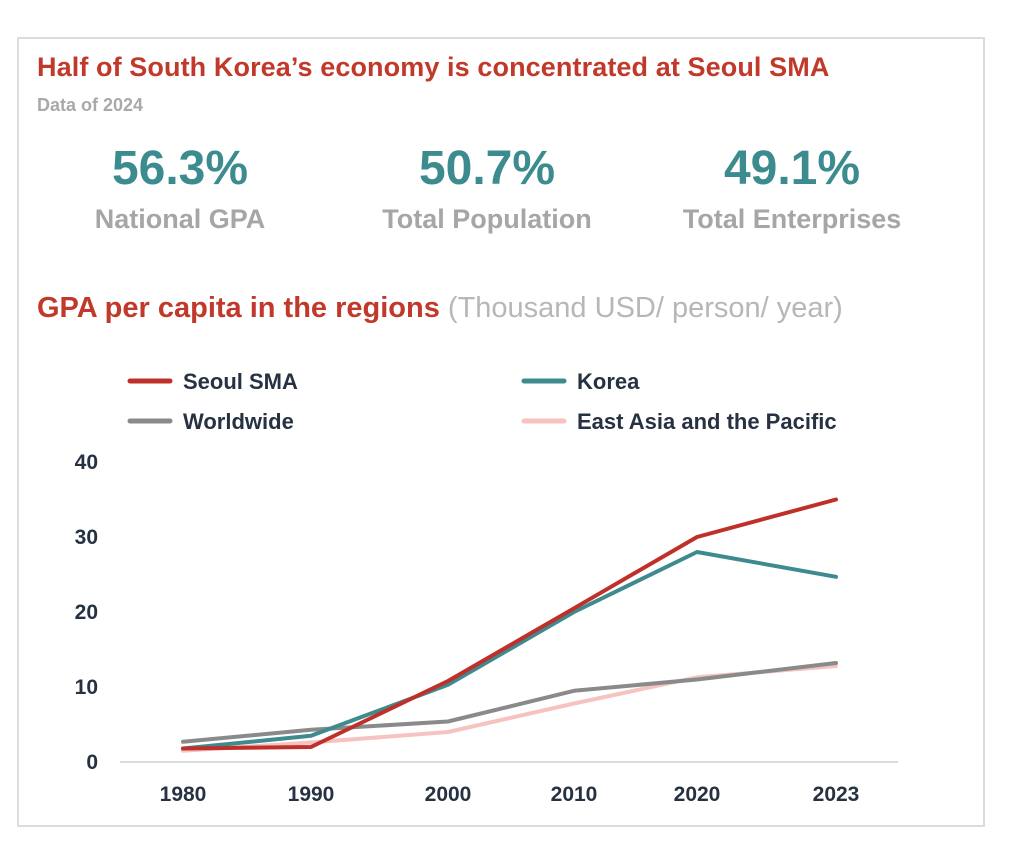 The height and width of the screenshot is (860, 1016). Describe the element at coordinates (86, 537) in the screenshot. I see `y-tick-label: 30` at that location.